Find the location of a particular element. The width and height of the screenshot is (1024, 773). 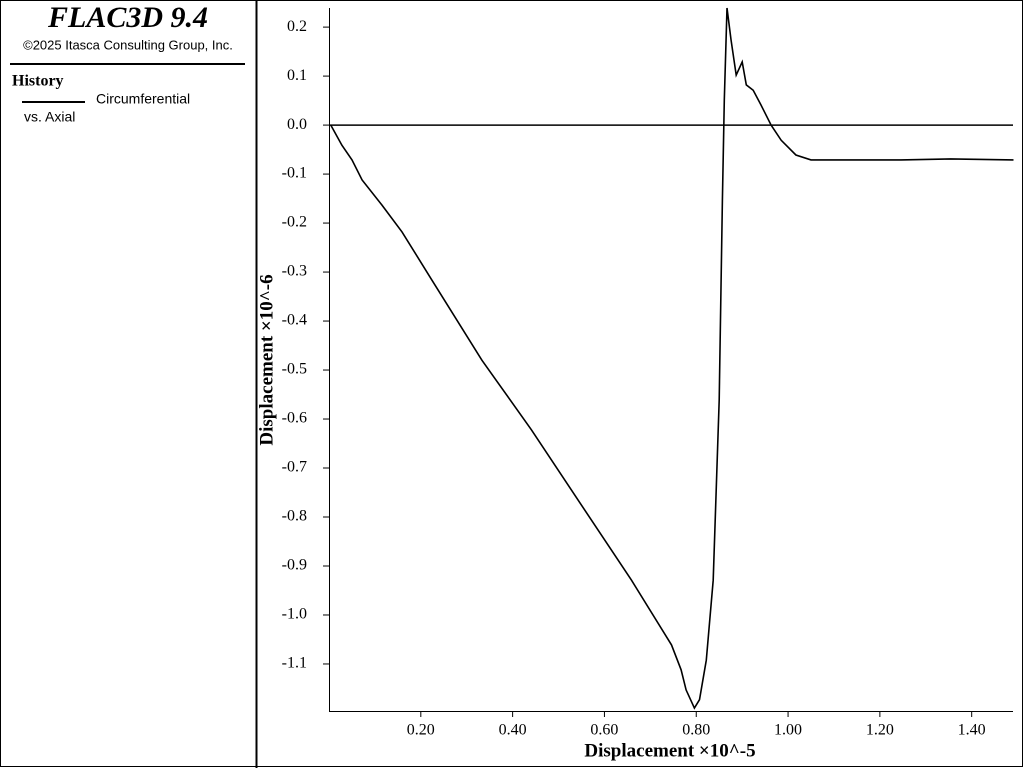

x-tick-label: 0.60 is located at coordinates (604, 730).